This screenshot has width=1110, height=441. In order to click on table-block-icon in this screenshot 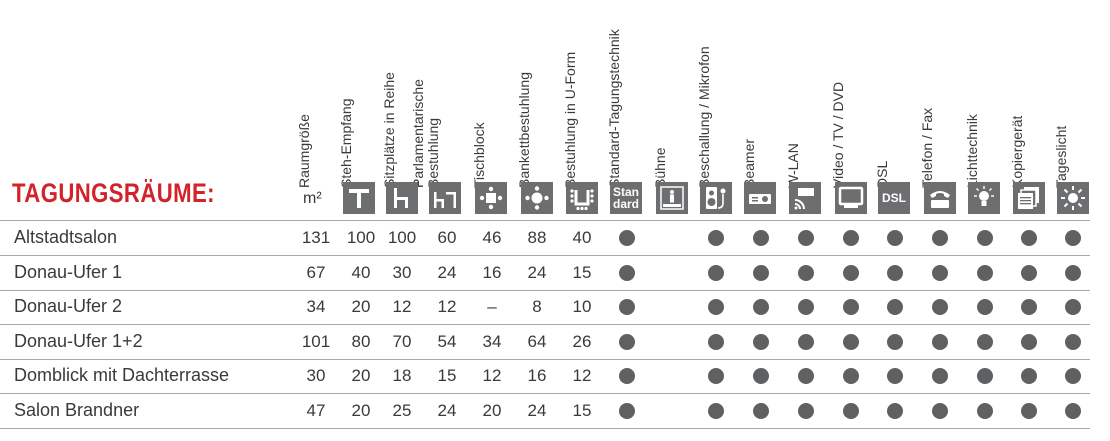, I will do `click(491, 198)`.